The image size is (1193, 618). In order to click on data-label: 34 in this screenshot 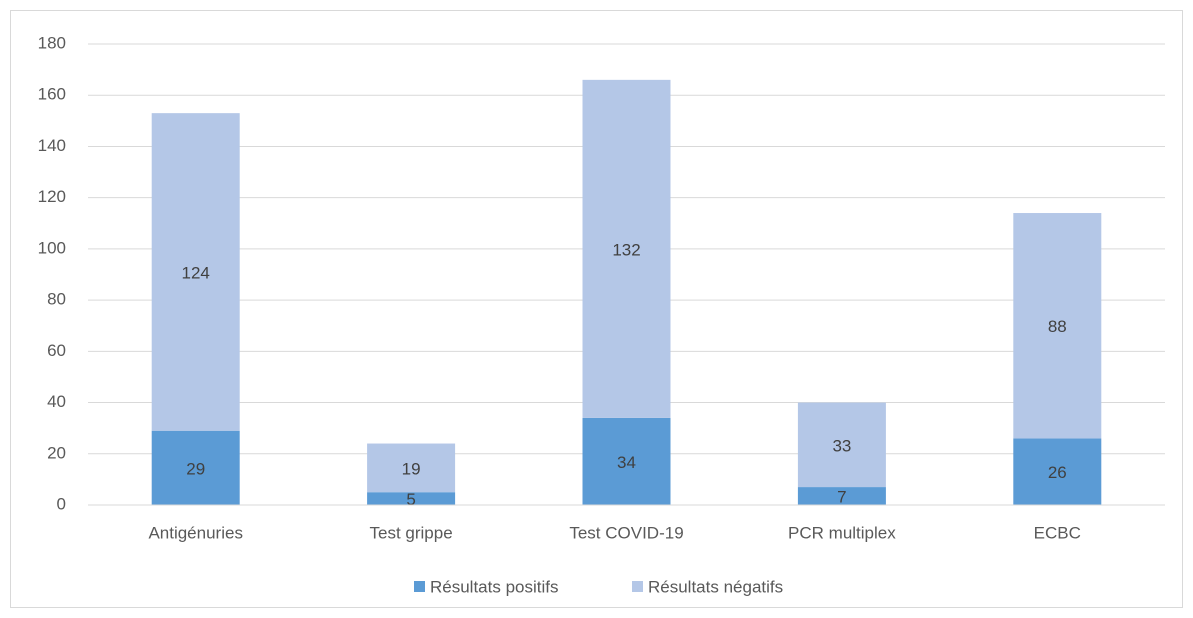, I will do `click(626, 462)`.